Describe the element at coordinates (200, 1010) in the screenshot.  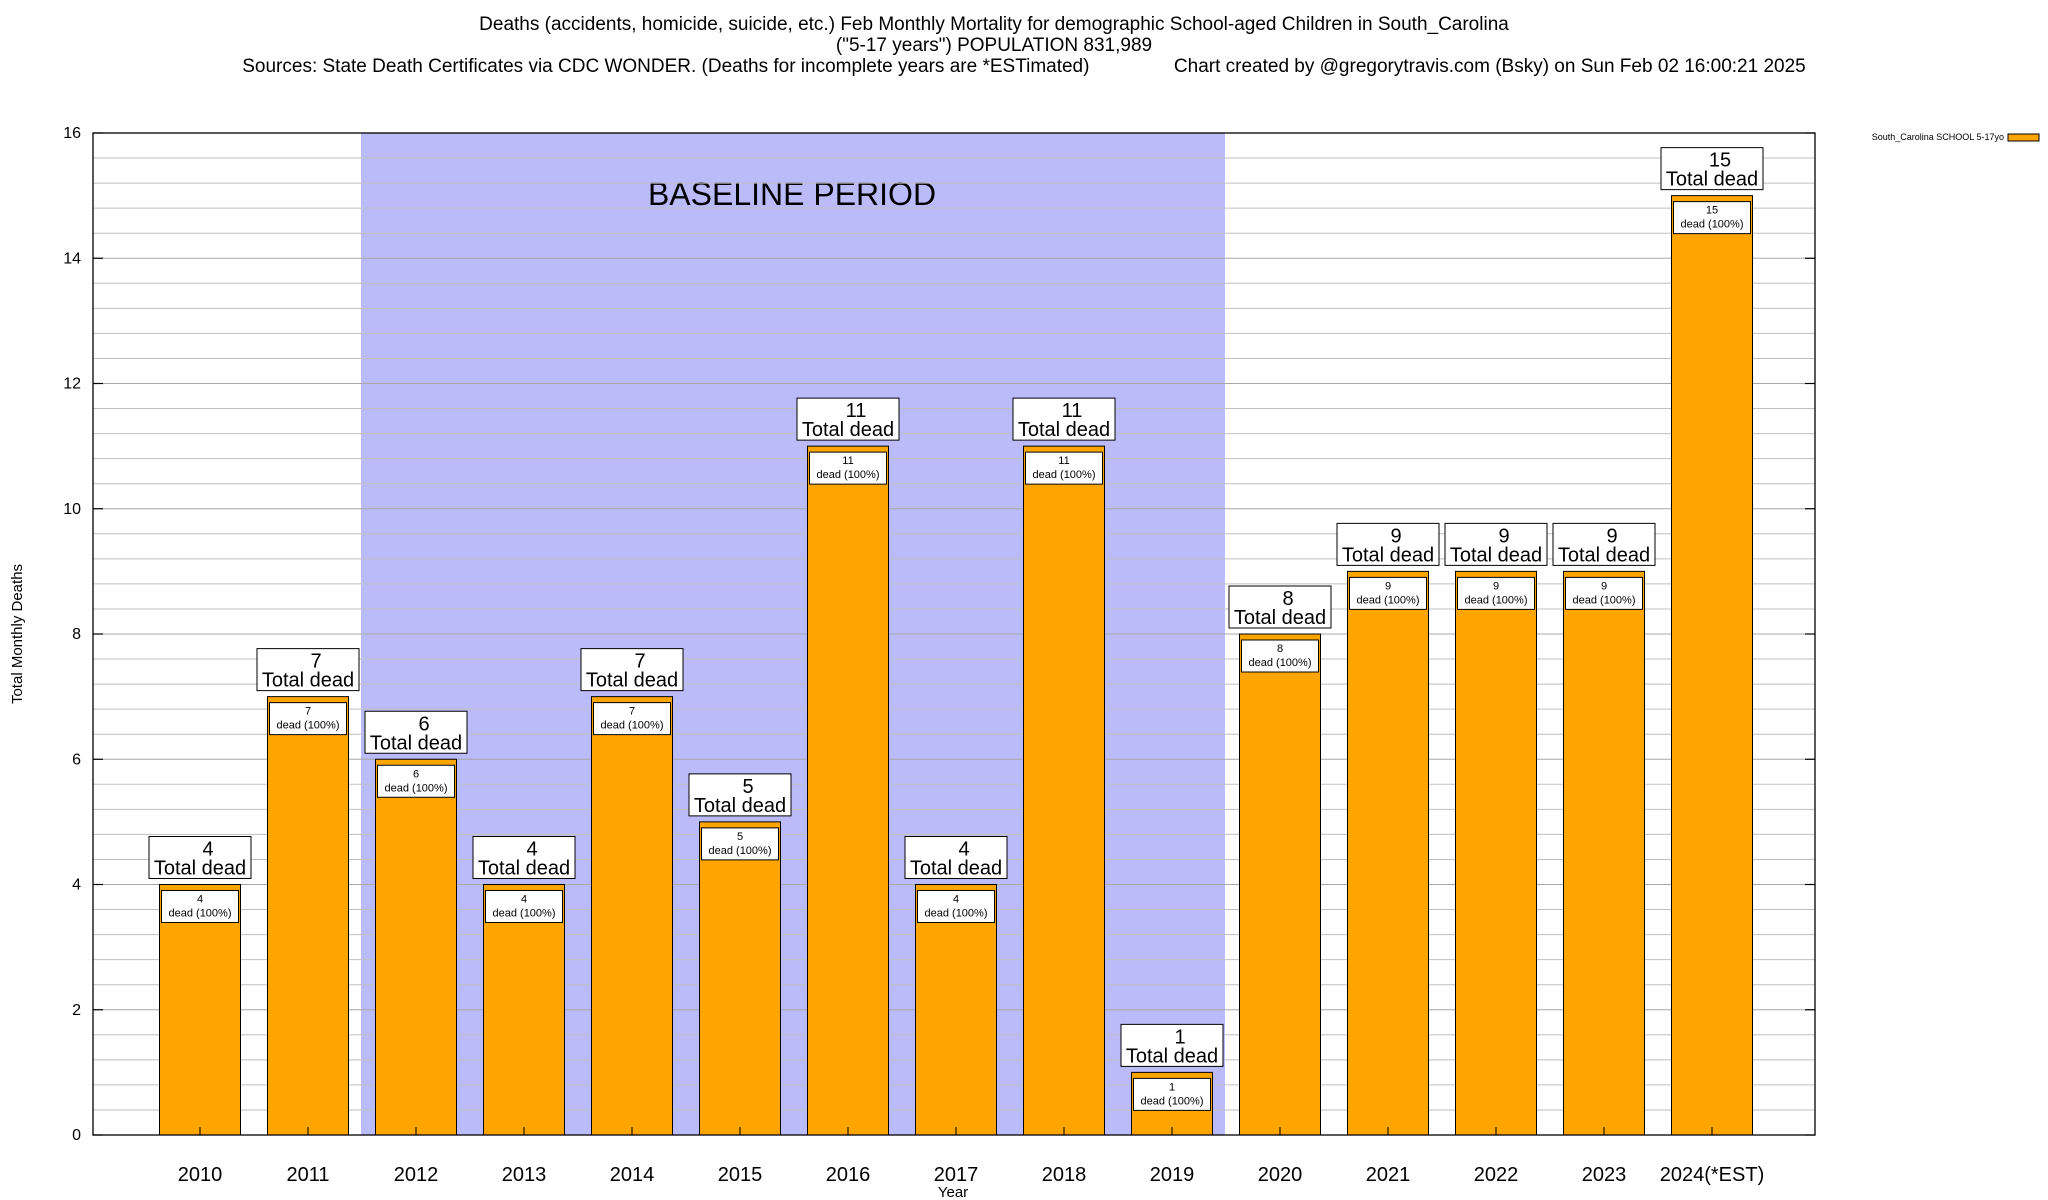
I see `bar-2010` at that location.